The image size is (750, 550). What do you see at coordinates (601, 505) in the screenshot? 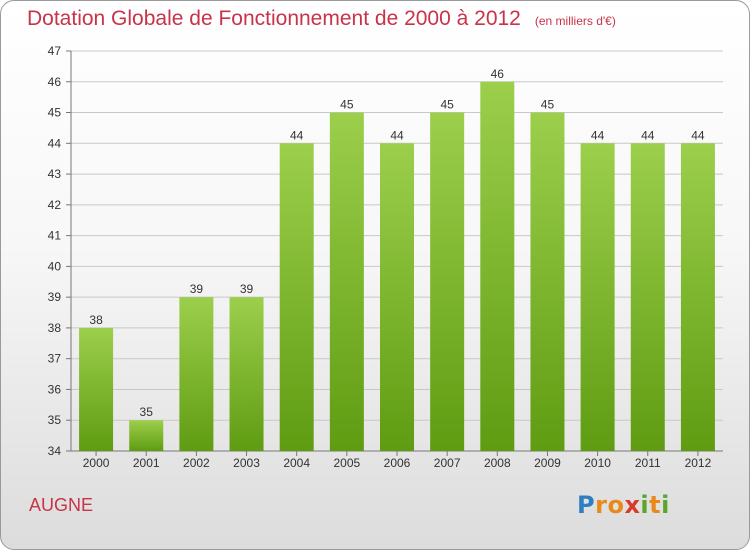
I see `logo-letter: r` at bounding box center [601, 505].